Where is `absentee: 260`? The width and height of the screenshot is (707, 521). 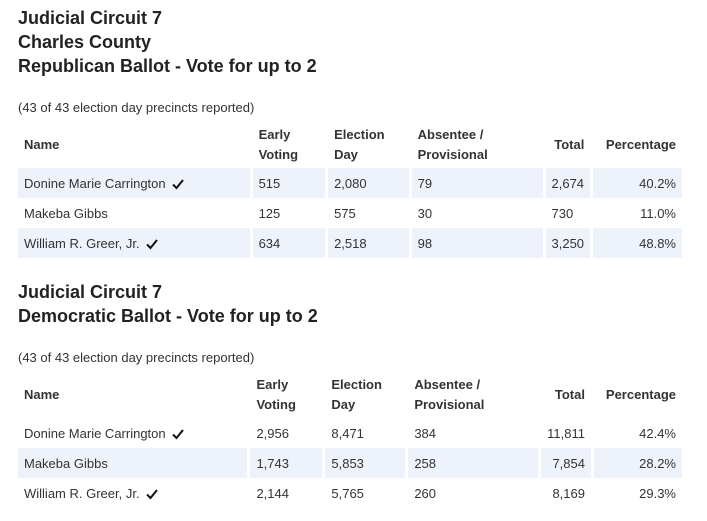 absentee: 260 is located at coordinates (425, 493).